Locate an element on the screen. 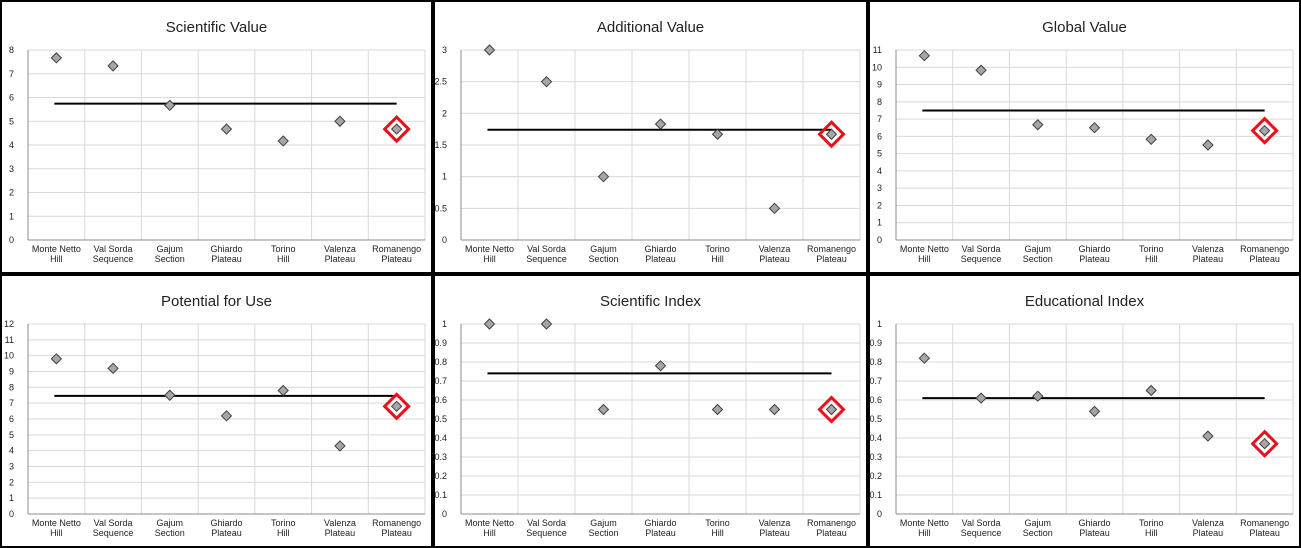 Image resolution: width=1301 pixels, height=548 pixels. y-tick-label: 0.7 is located at coordinates (441, 381).